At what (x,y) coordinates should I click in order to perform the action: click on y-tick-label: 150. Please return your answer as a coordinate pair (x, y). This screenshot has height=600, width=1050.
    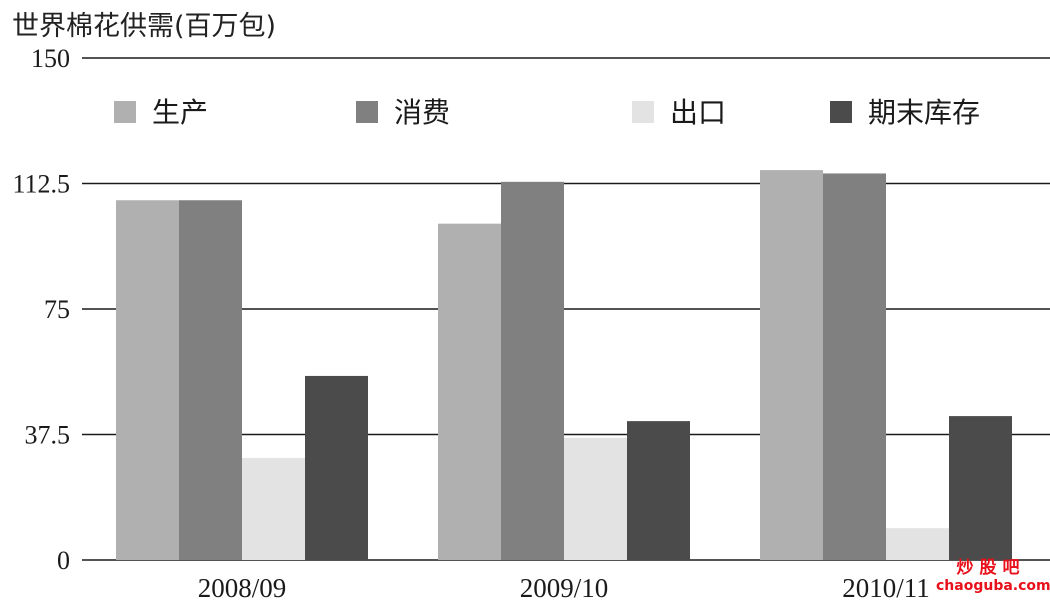
    Looking at the image, I should click on (50, 58).